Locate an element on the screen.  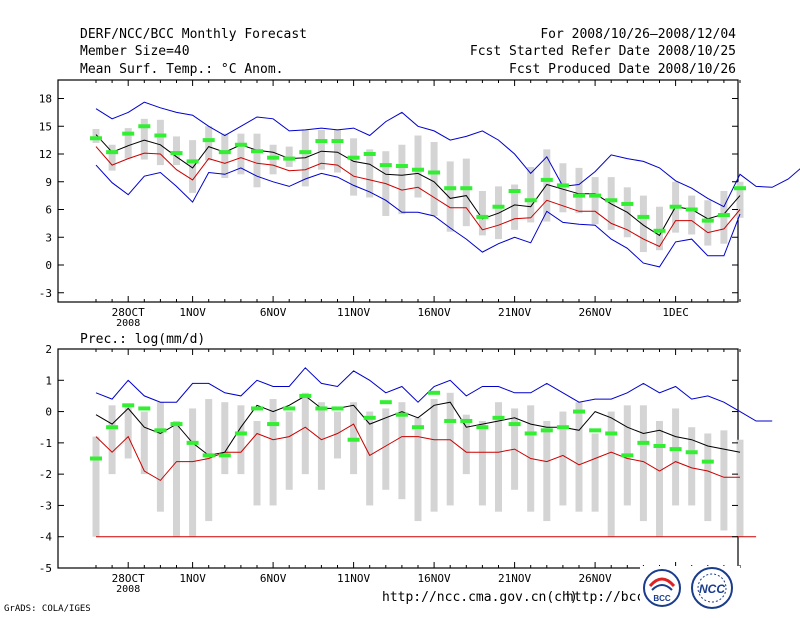
y-tick-label: -3 is located at coordinates (45, 293).